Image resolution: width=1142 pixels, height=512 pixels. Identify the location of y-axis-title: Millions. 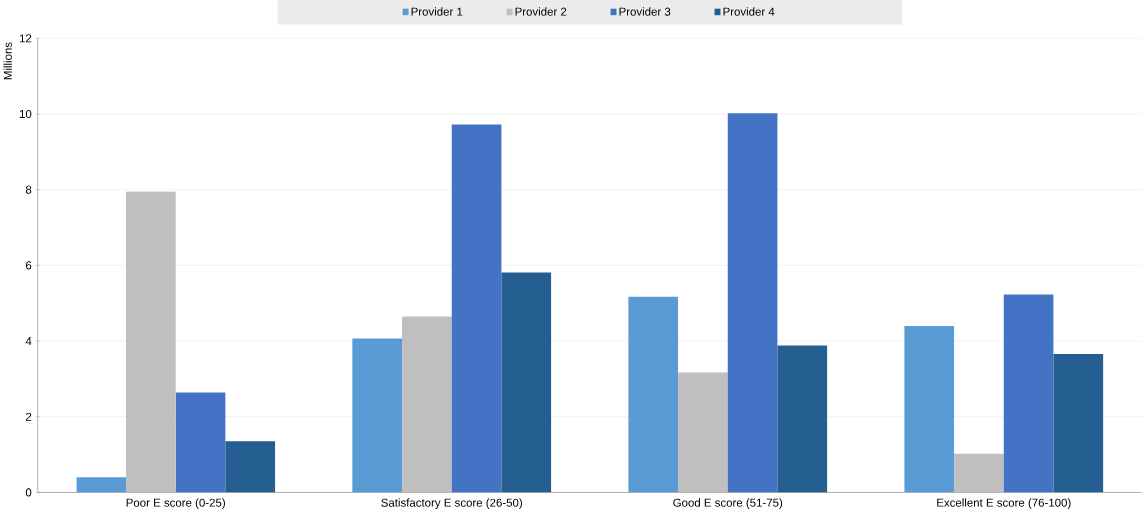
(7, 60).